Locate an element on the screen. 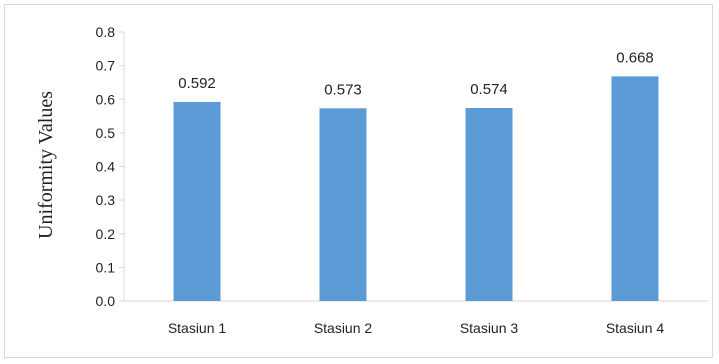 This screenshot has height=364, width=719. y-tick-label: 0.8 is located at coordinates (106, 32).